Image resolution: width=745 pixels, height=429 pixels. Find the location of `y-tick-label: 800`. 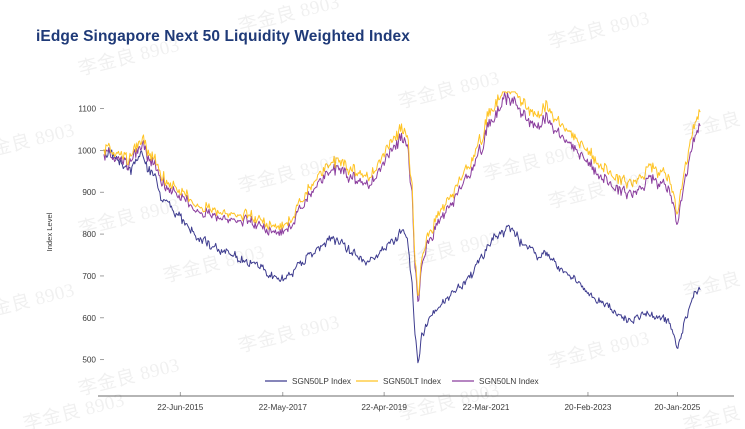

y-tick-label: 800 is located at coordinates (89, 234).